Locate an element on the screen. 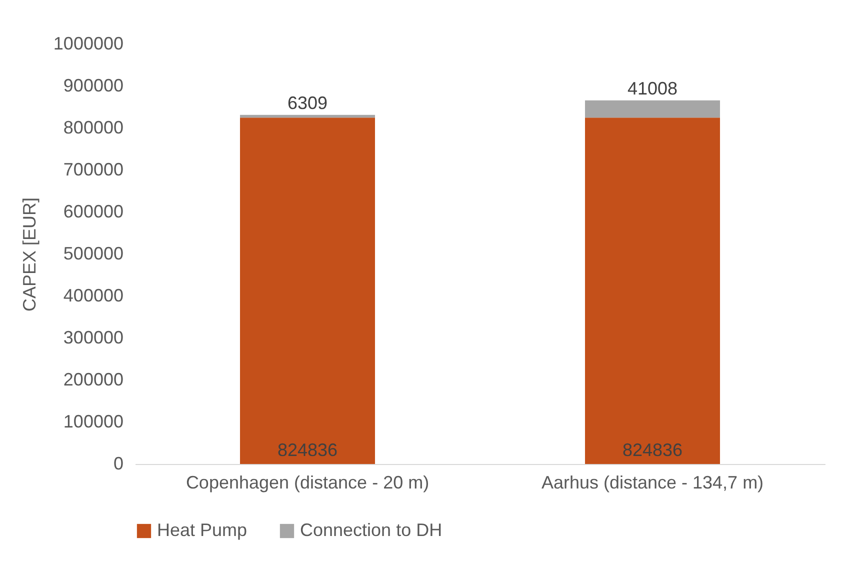 This screenshot has width=861, height=572. legend-label: Connection to DH is located at coordinates (371, 530).